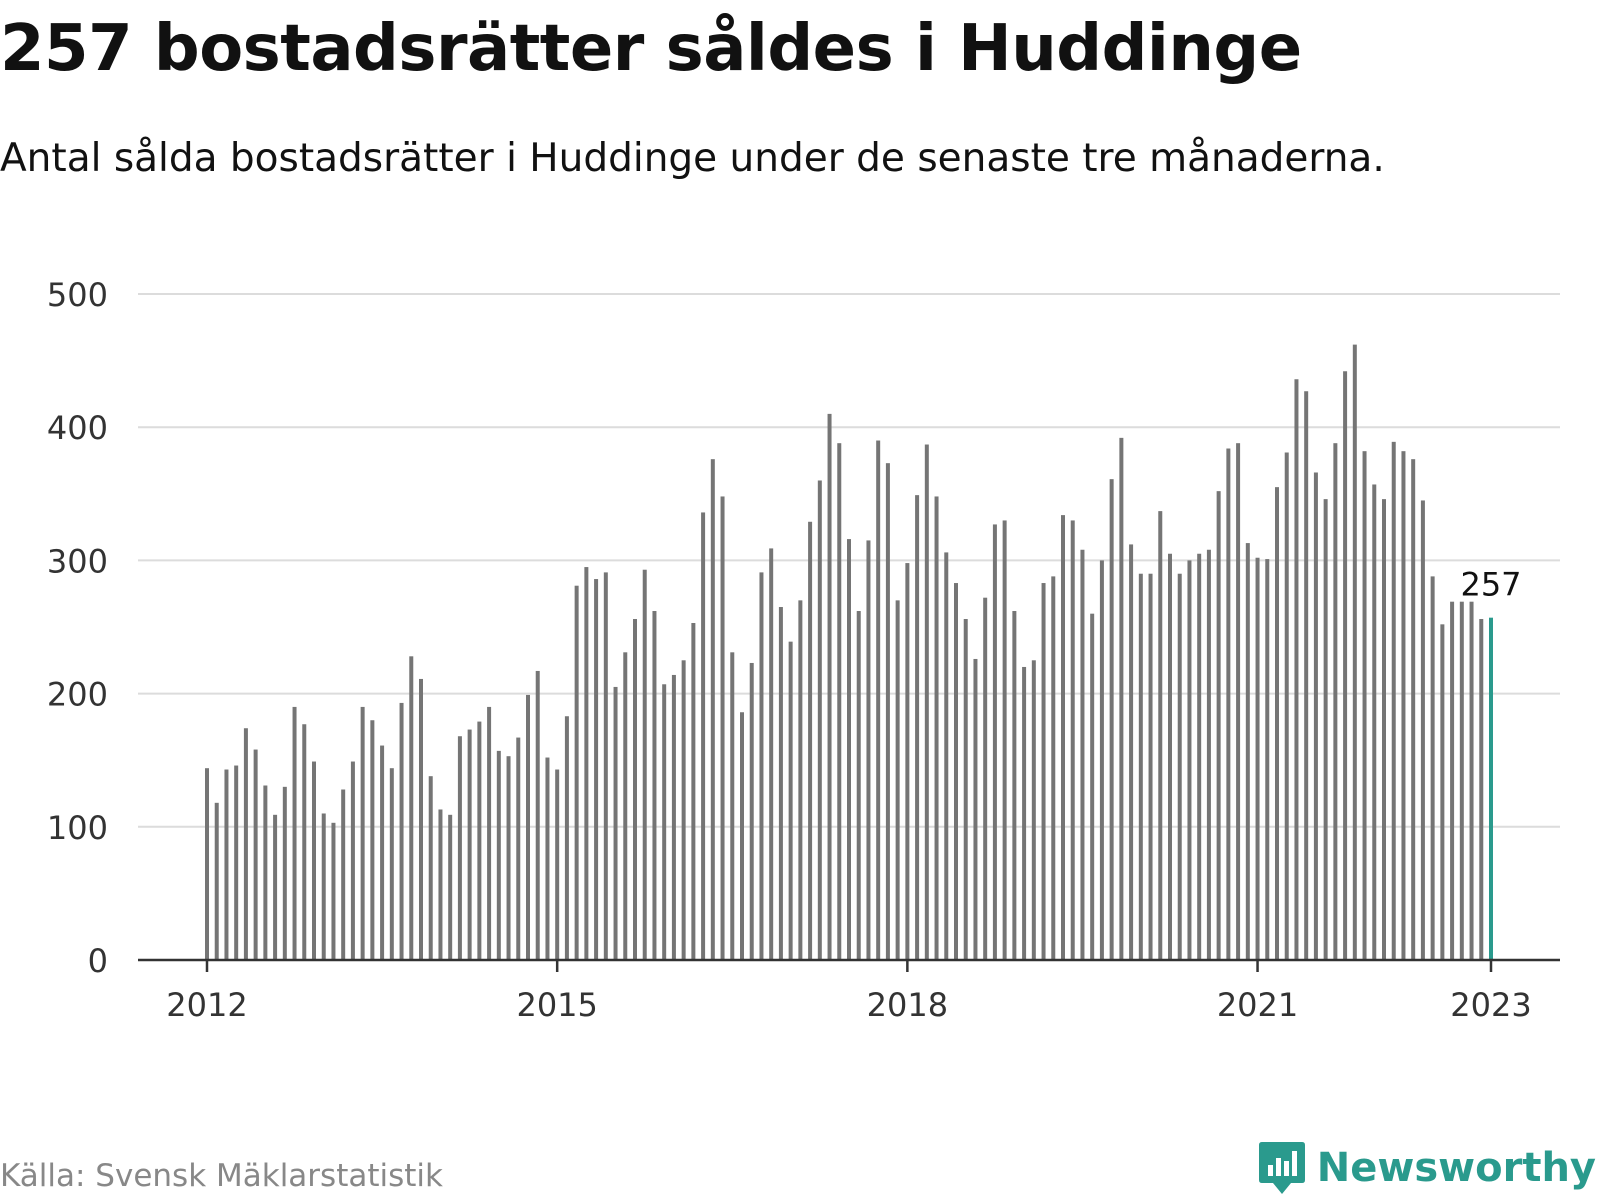  What do you see at coordinates (1490, 1005) in the screenshot?
I see `x-tick-label: 2023` at bounding box center [1490, 1005].